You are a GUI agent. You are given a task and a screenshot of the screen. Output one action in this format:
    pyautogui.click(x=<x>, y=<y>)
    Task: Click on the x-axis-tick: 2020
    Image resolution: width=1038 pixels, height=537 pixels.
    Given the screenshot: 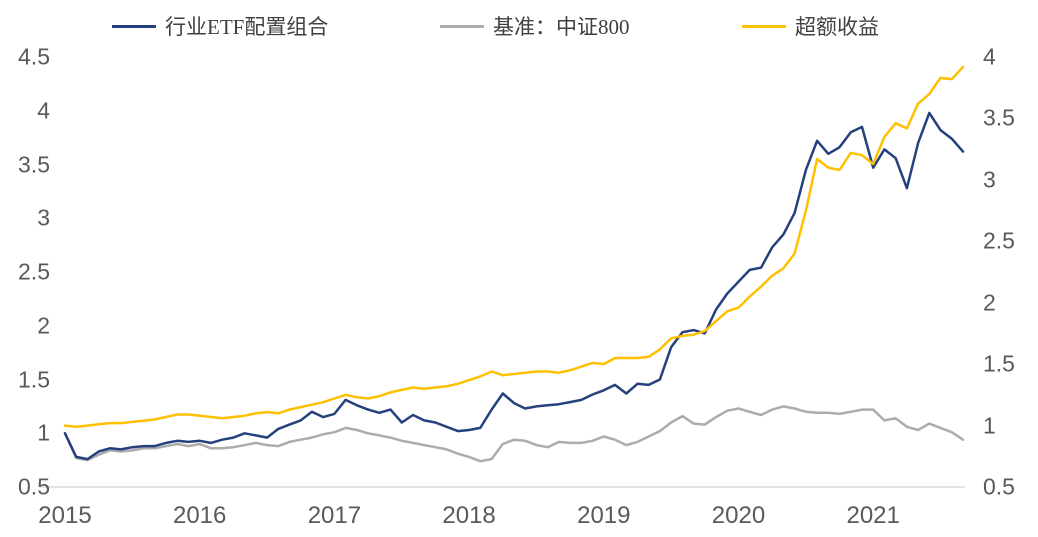 What is the action you would take?
    pyautogui.click(x=738, y=515)
    